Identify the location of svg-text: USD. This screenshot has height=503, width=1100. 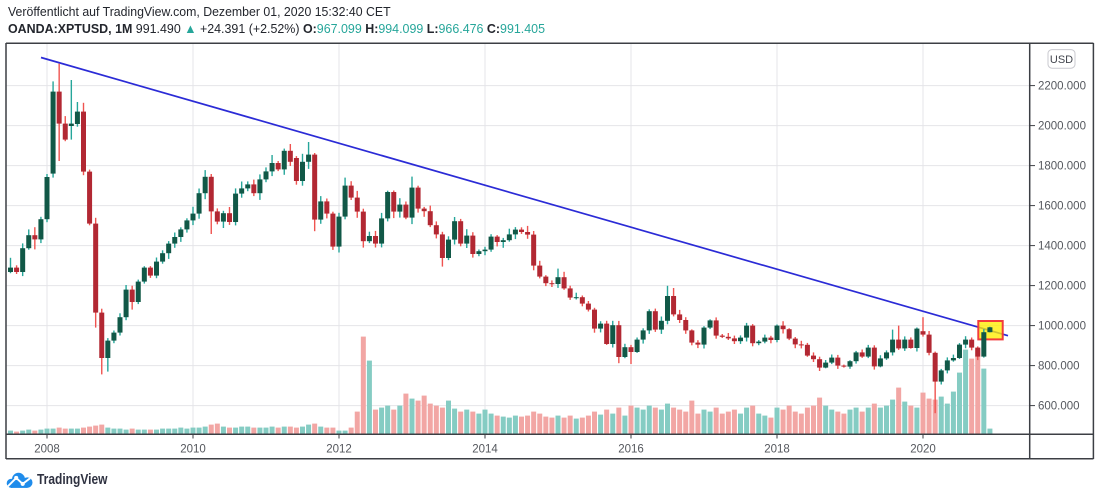
(1061, 60).